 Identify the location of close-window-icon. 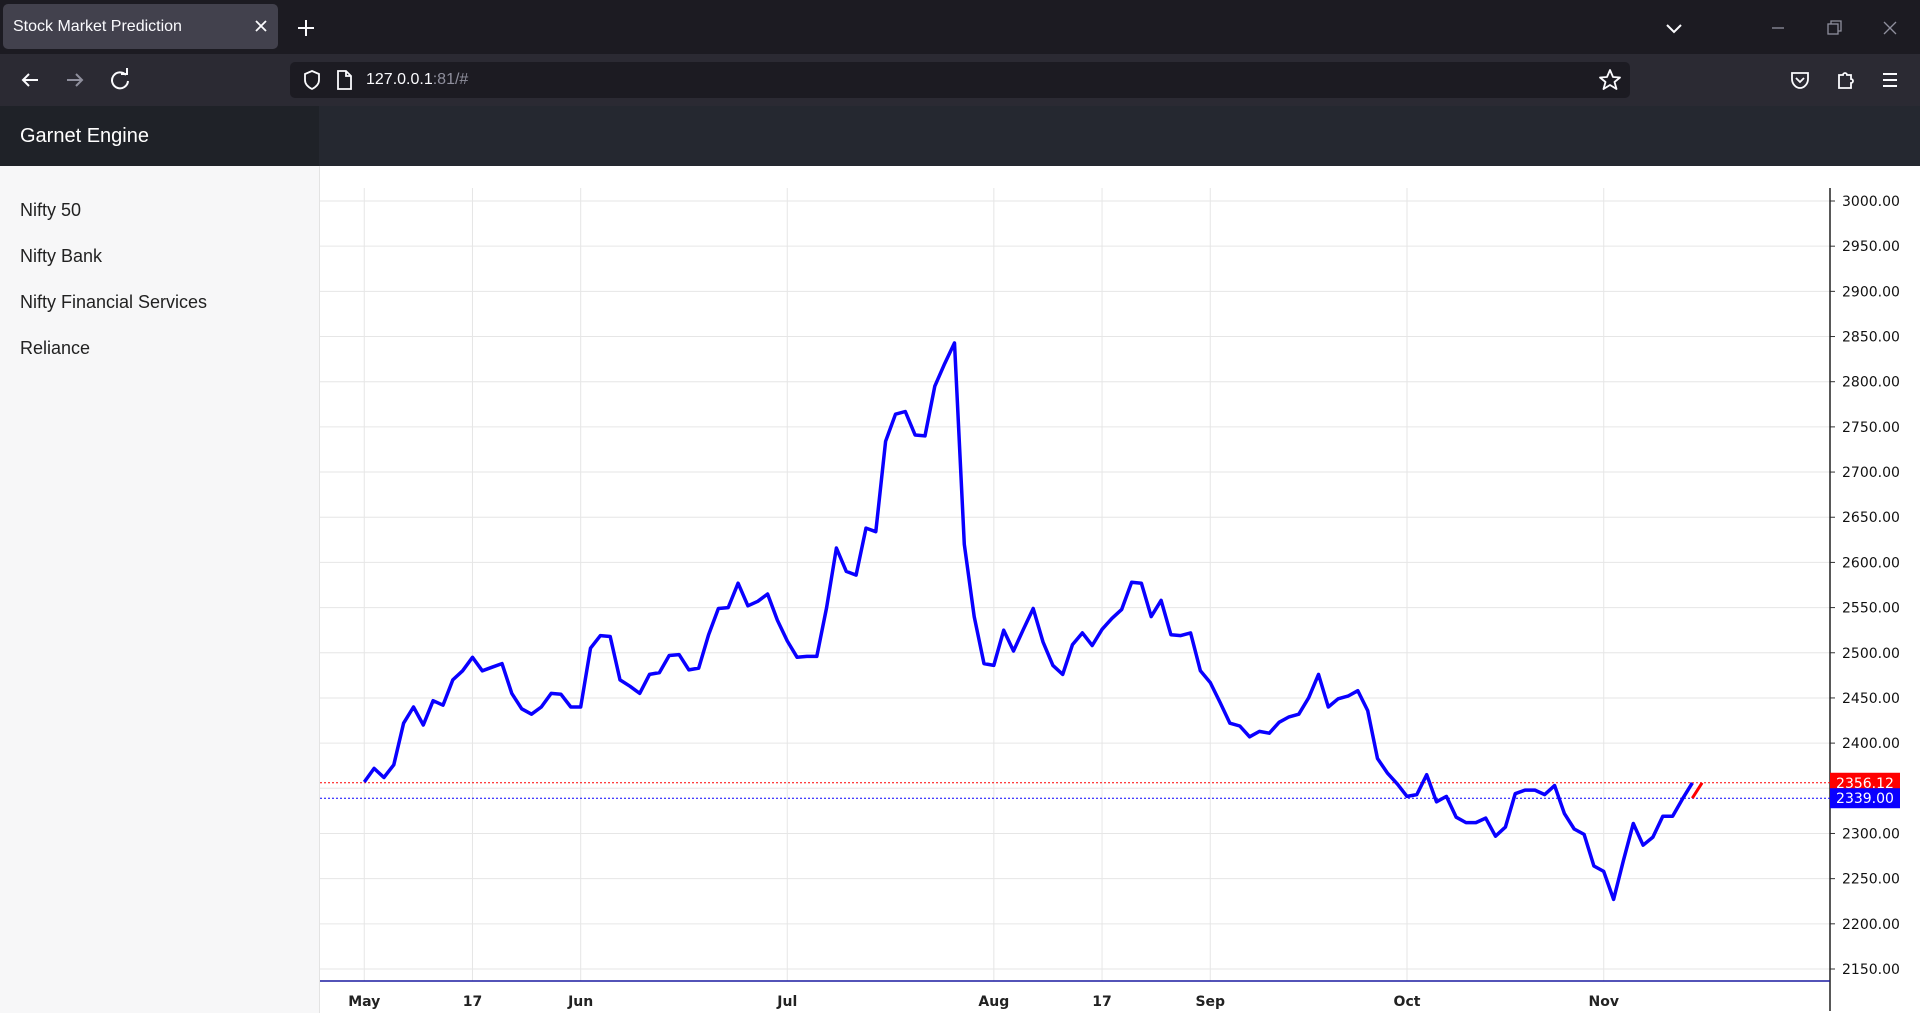
(1890, 28).